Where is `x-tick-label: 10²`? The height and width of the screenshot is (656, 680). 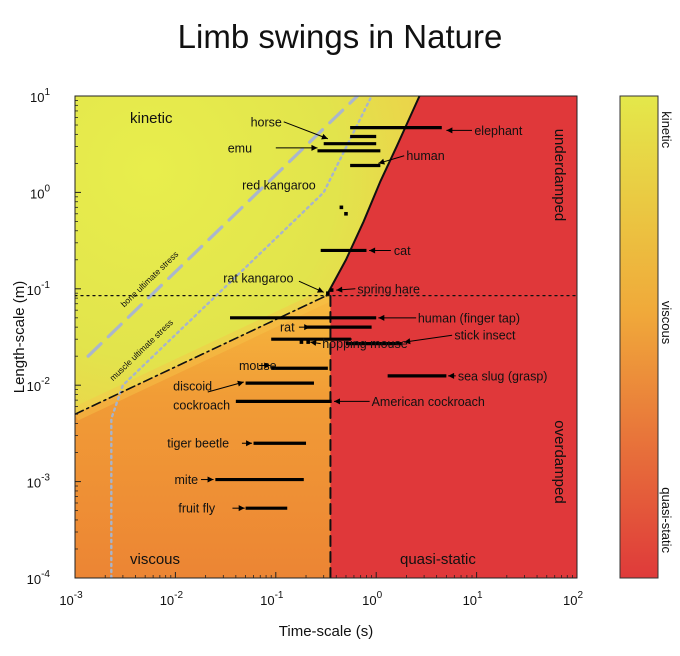 x-tick-label: 10² is located at coordinates (573, 599).